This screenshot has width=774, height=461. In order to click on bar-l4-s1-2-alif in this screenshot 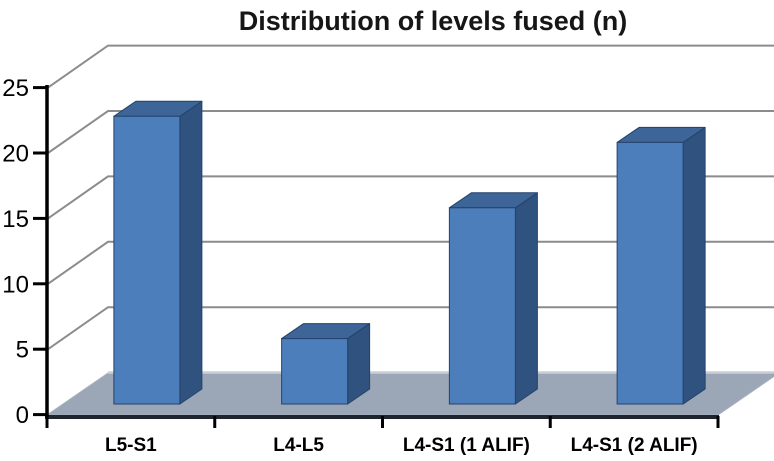, I will do `click(661, 265)`.